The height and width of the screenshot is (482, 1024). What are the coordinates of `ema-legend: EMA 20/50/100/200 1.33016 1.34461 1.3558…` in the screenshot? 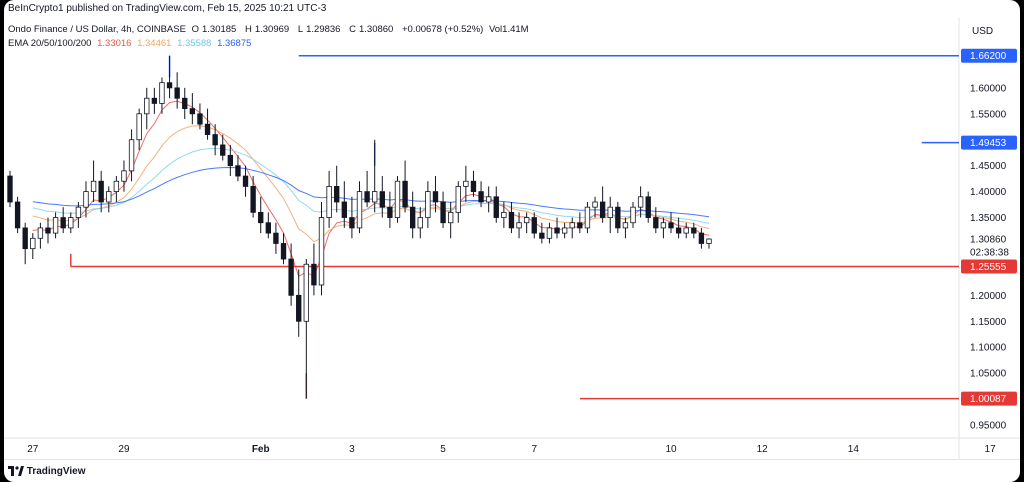 It's located at (131, 43).